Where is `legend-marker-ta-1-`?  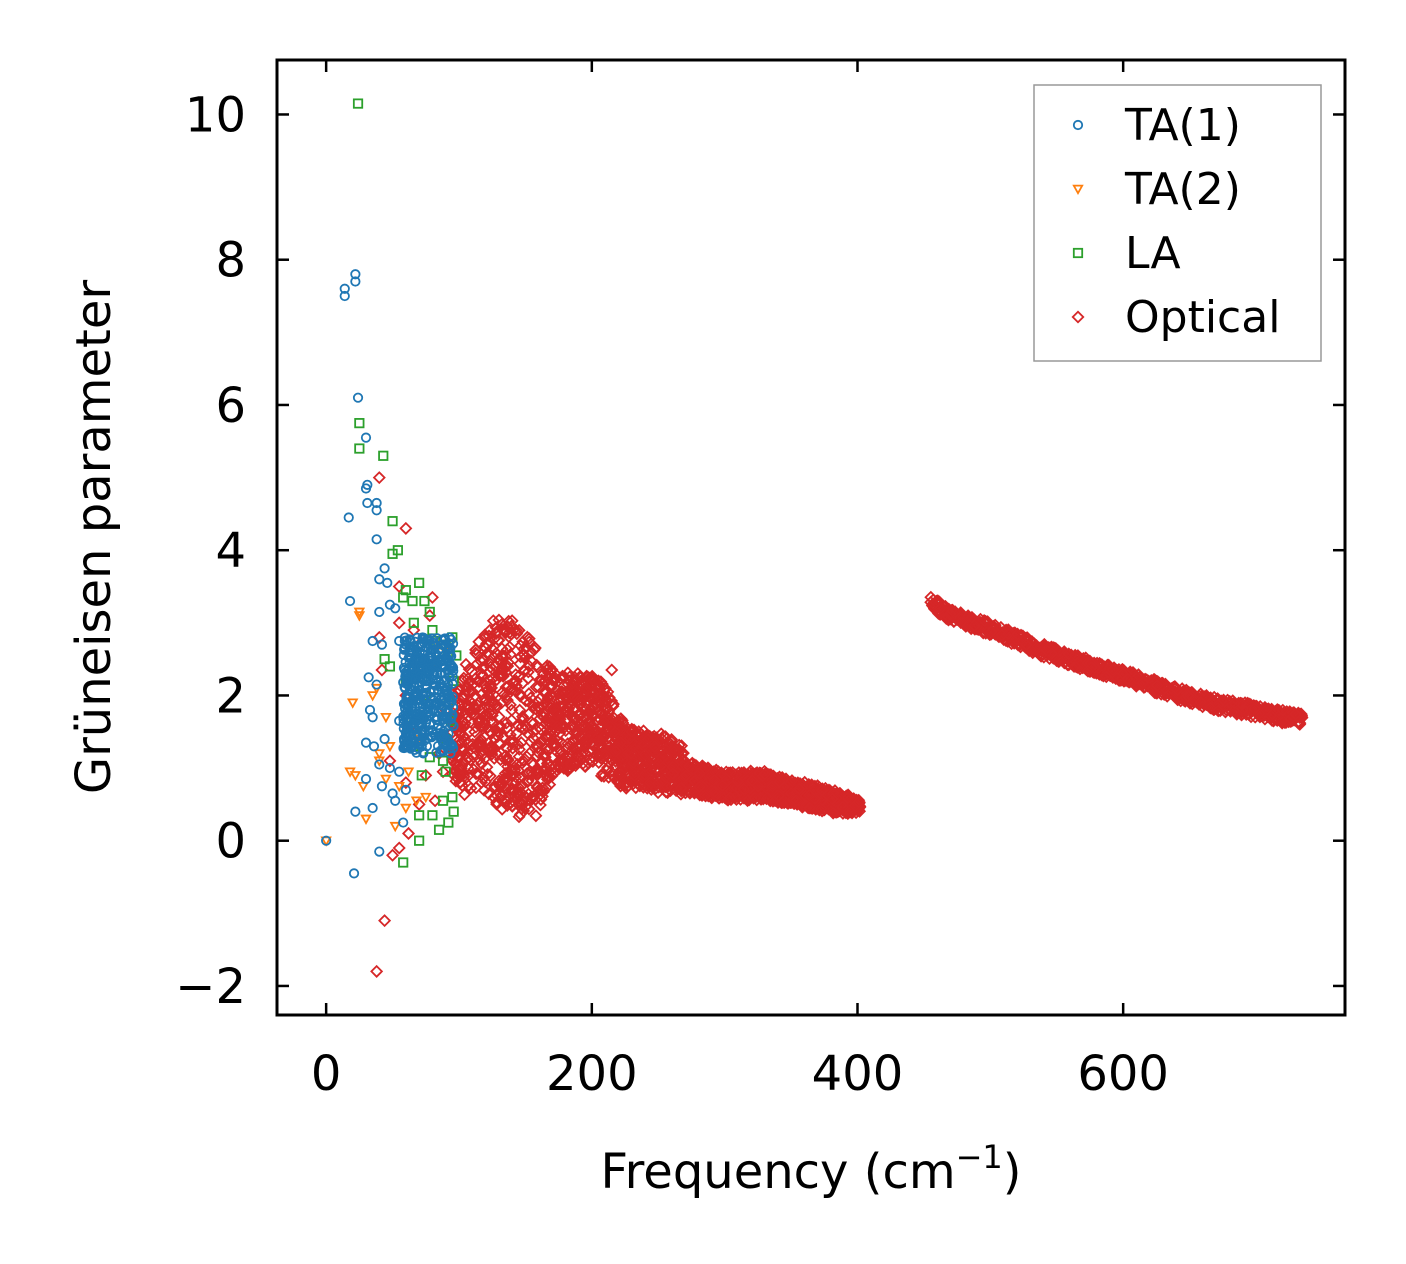 legend-marker-ta-1- is located at coordinates (1078, 125).